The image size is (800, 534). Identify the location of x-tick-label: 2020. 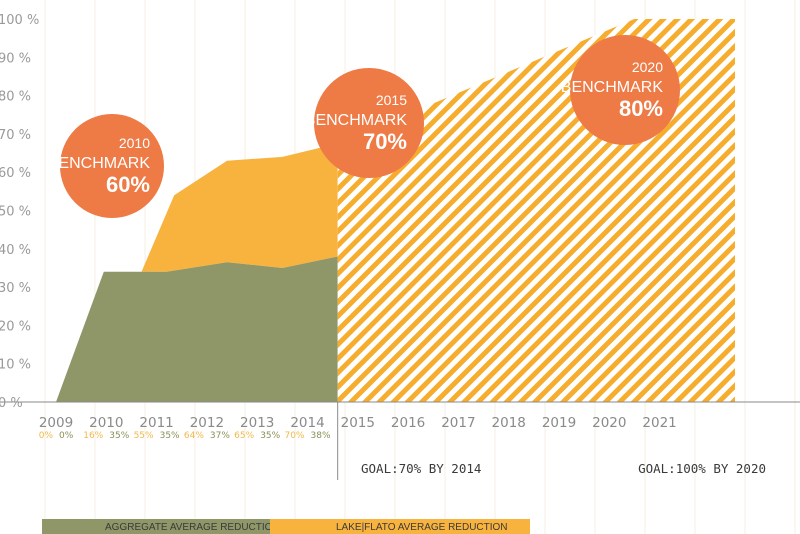
(609, 423).